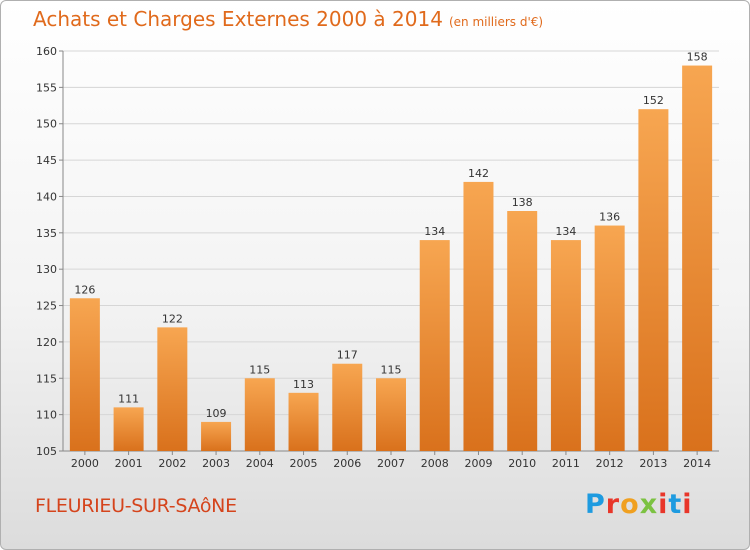 Image resolution: width=750 pixels, height=550 pixels. Describe the element at coordinates (649, 504) in the screenshot. I see `logo-letter: x` at that location.